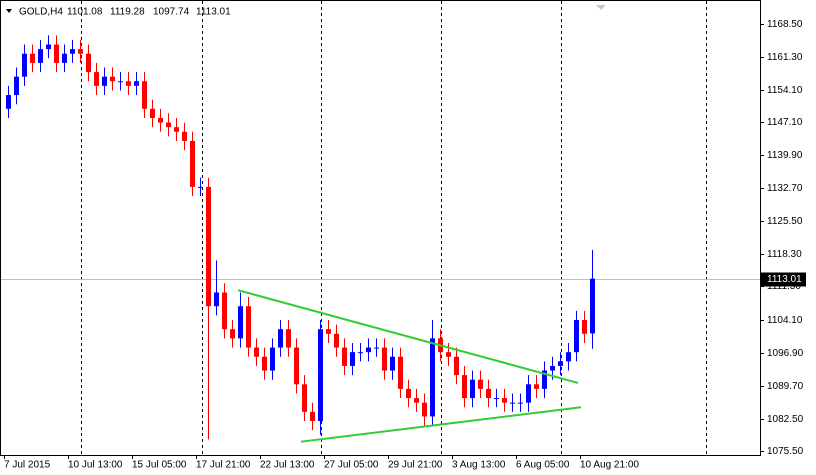  Describe the element at coordinates (785, 353) in the screenshot. I see `y-tick-label: 1096.90` at that location.